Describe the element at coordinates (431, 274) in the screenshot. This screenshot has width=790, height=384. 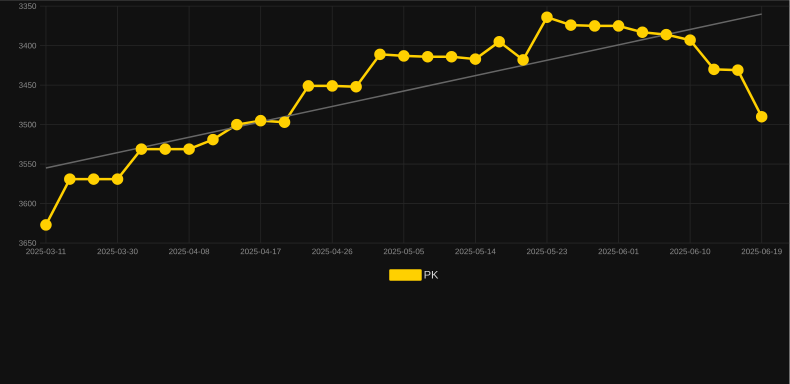
I see `legend-label: PK` at that location.